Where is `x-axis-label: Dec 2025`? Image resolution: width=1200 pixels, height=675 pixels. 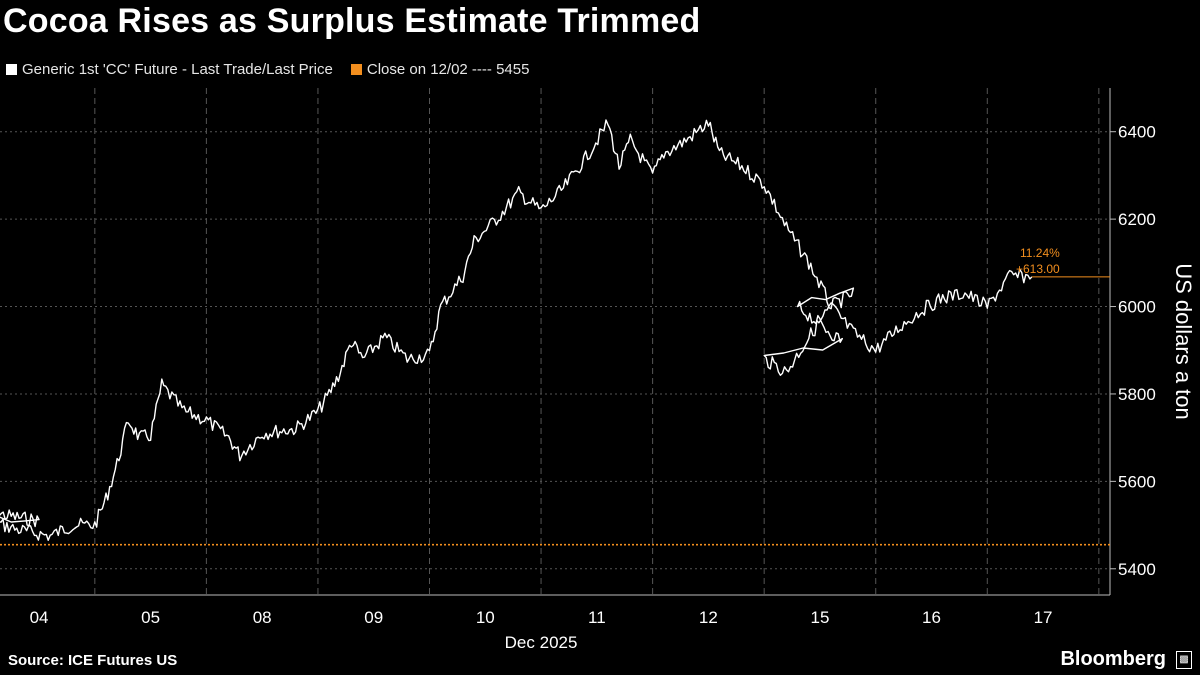 x-axis-label: Dec 2025 is located at coordinates (541, 642).